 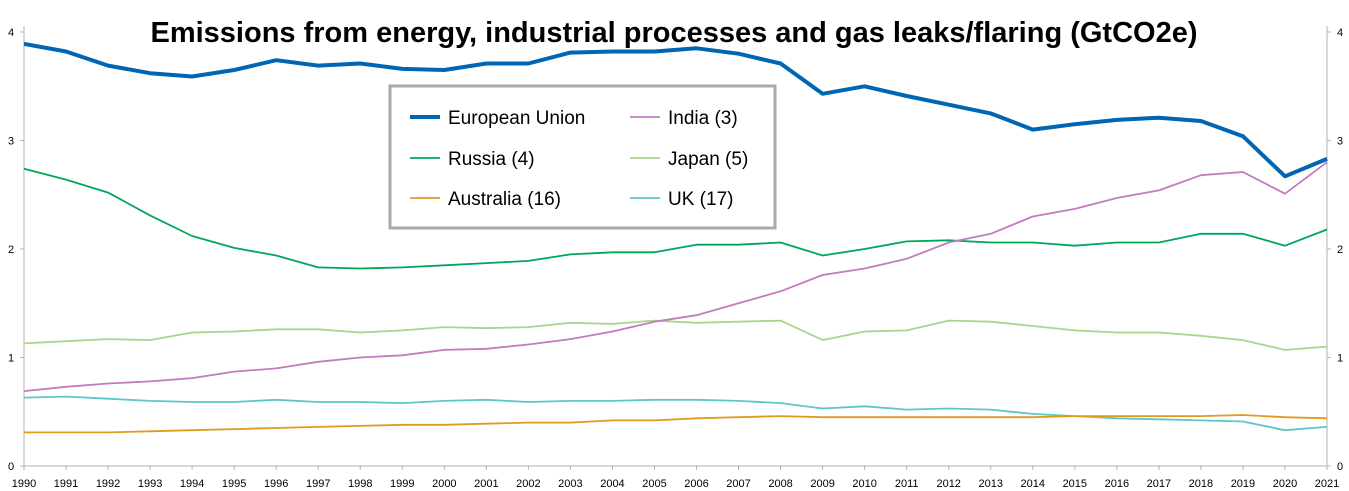 I want to click on x-tick-label: 2021, so click(x=1327, y=484).